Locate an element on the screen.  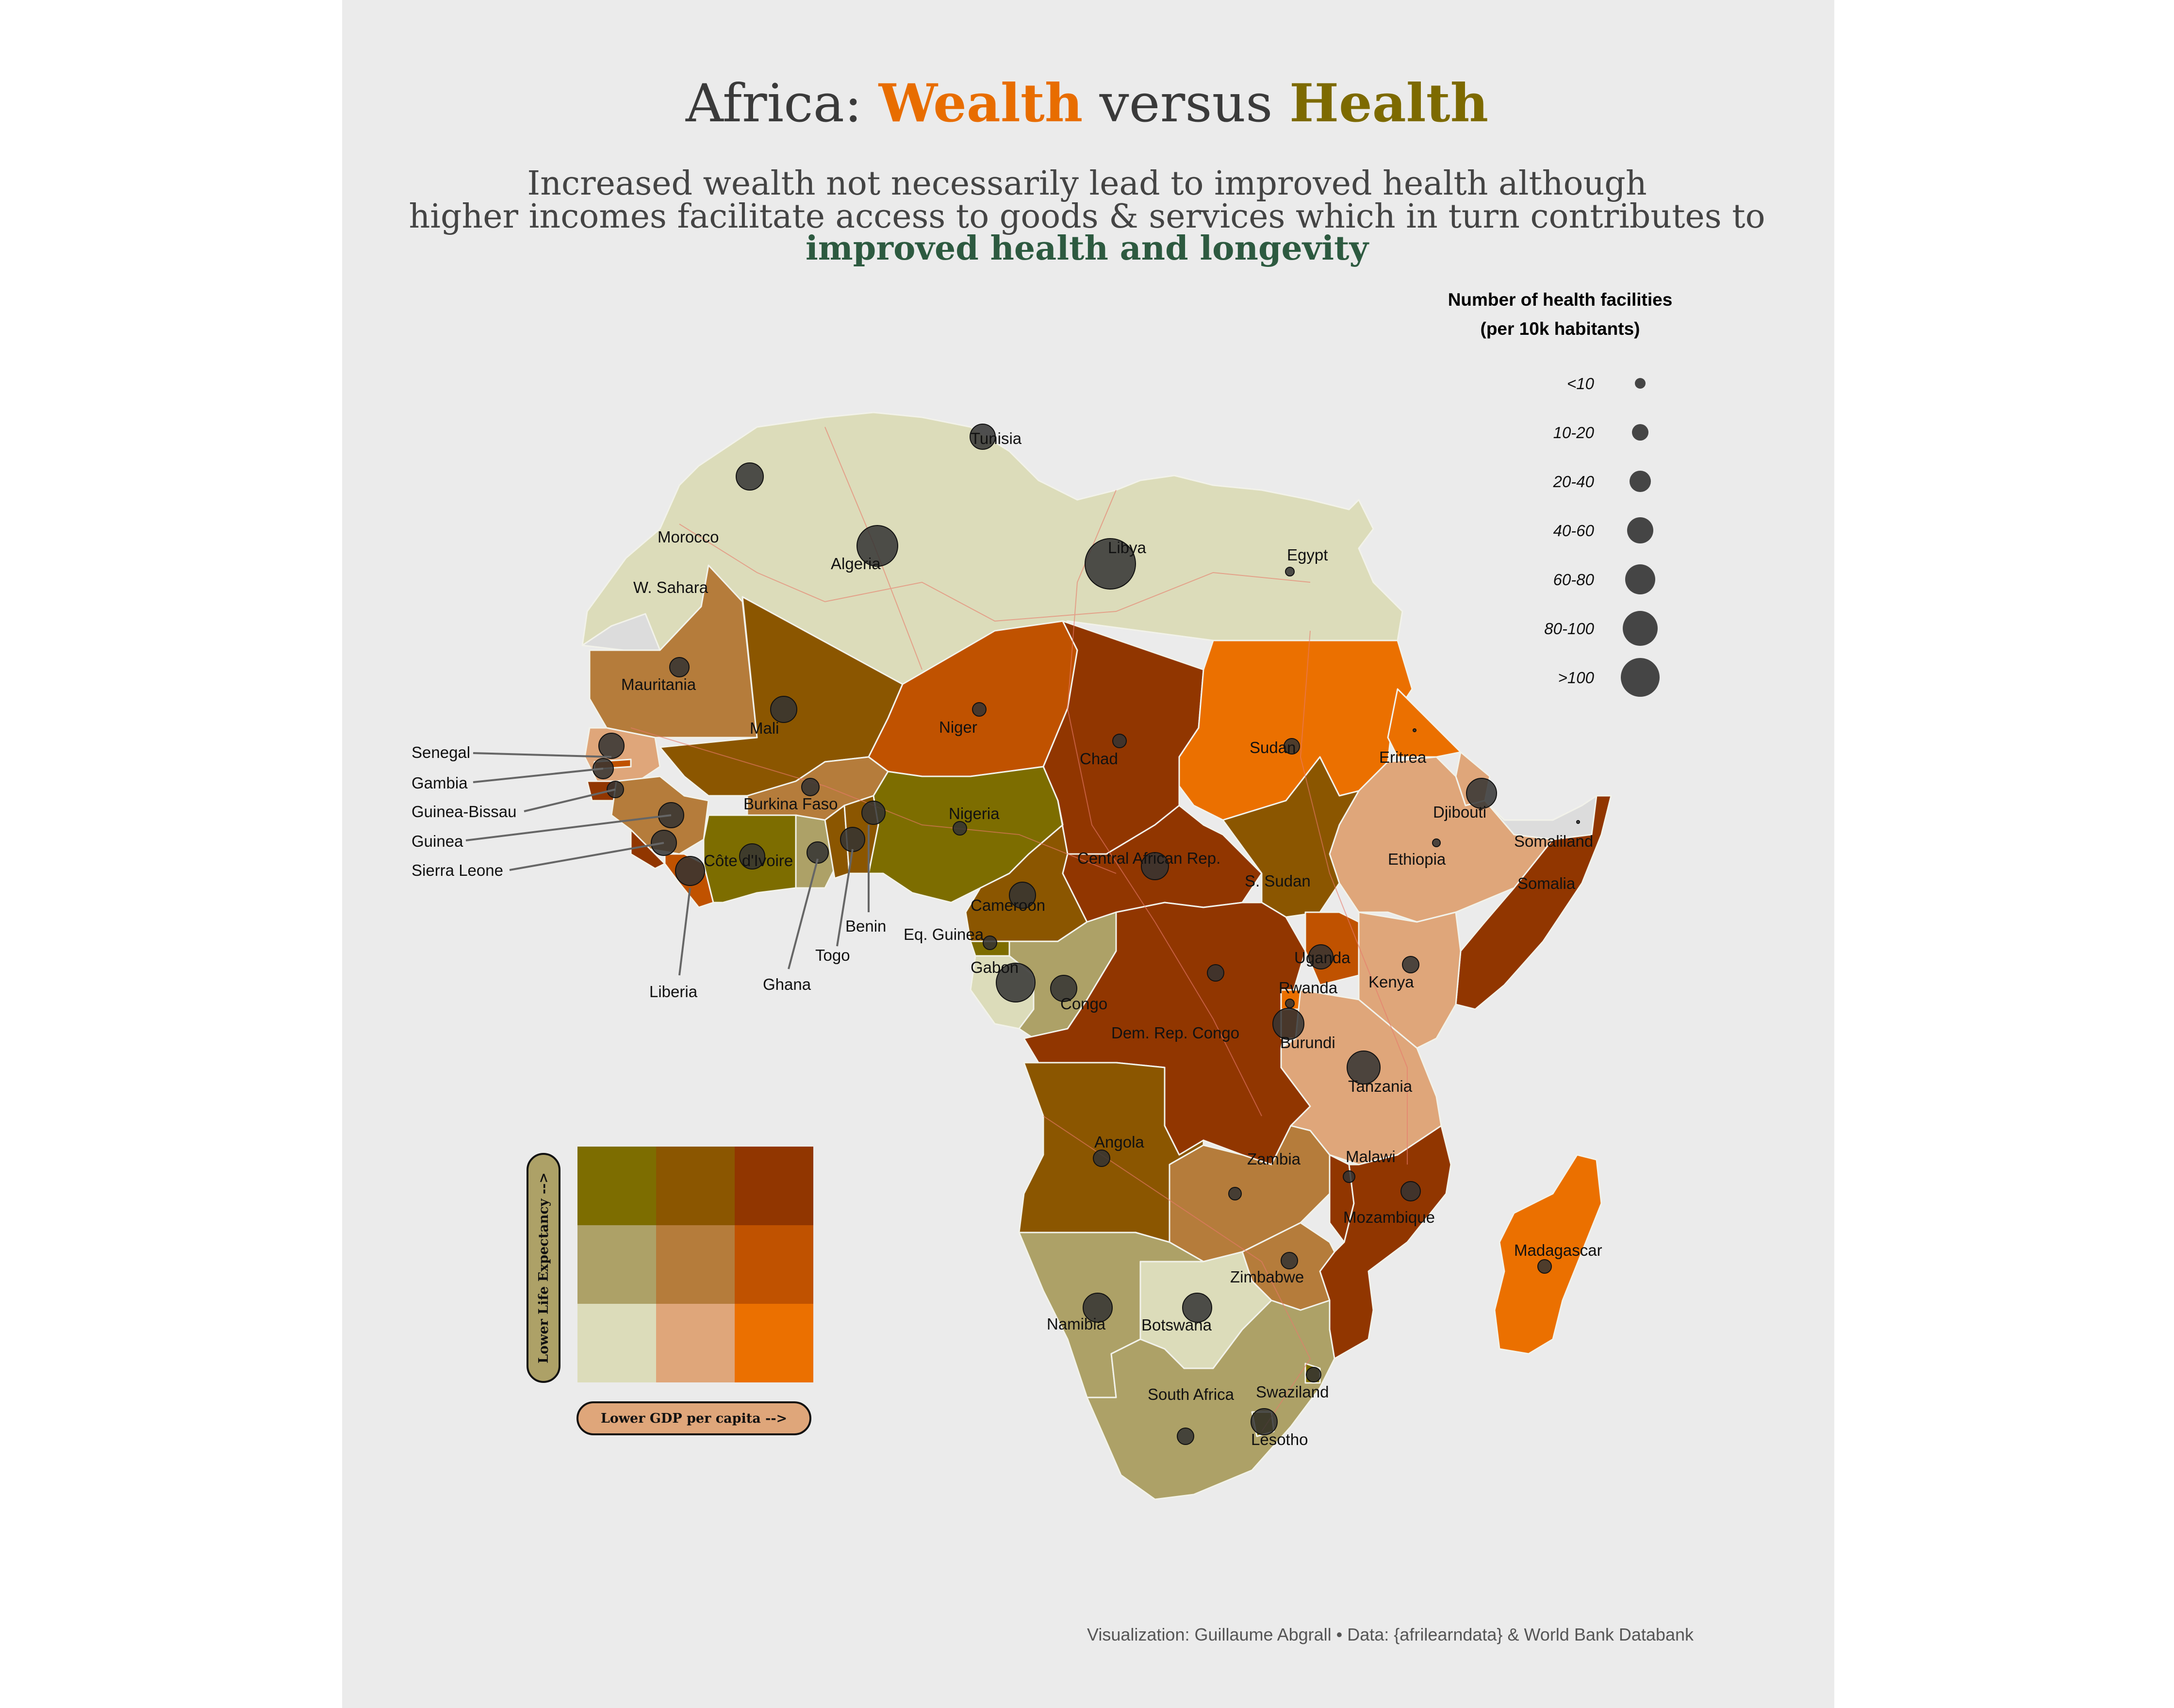
bubble-ghana is located at coordinates (818, 852).